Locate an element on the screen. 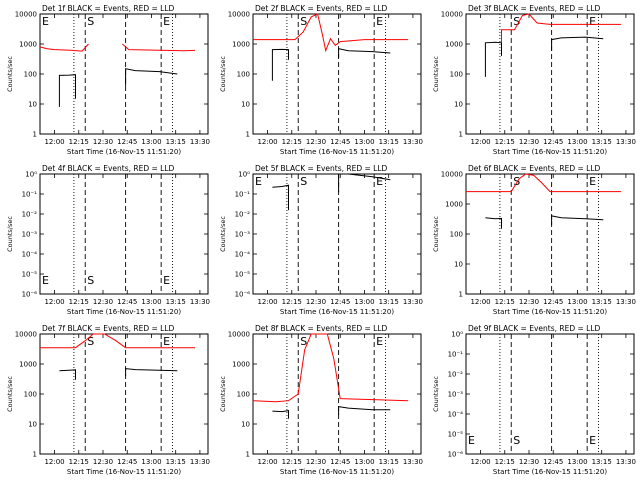 This screenshot has height=480, width=640. panel-title: Det 3f BLACK = Events, RED = LLD is located at coordinates (534, 8).